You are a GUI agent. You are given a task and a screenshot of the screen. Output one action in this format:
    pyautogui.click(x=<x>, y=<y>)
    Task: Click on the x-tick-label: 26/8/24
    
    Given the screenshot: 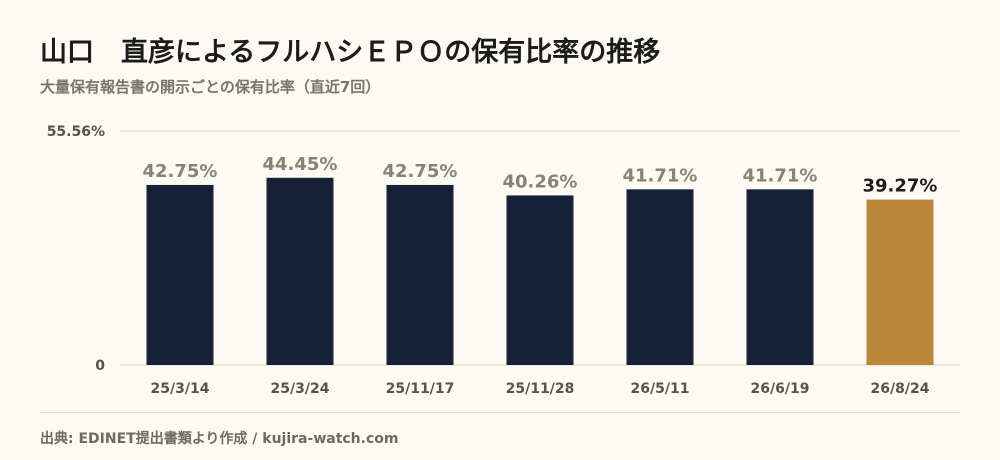 What is the action you would take?
    pyautogui.click(x=900, y=389)
    